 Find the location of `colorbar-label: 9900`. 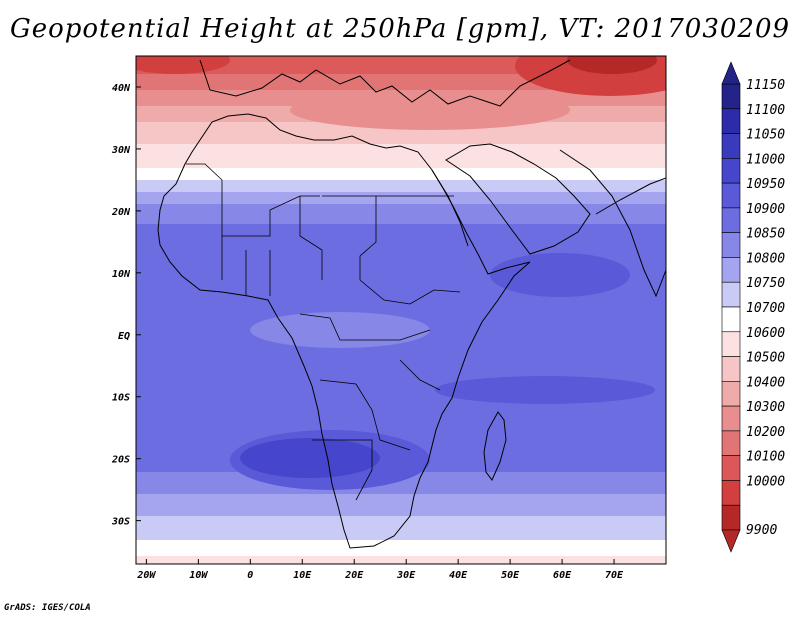

colorbar-label: 9900 is located at coordinates (761, 530).